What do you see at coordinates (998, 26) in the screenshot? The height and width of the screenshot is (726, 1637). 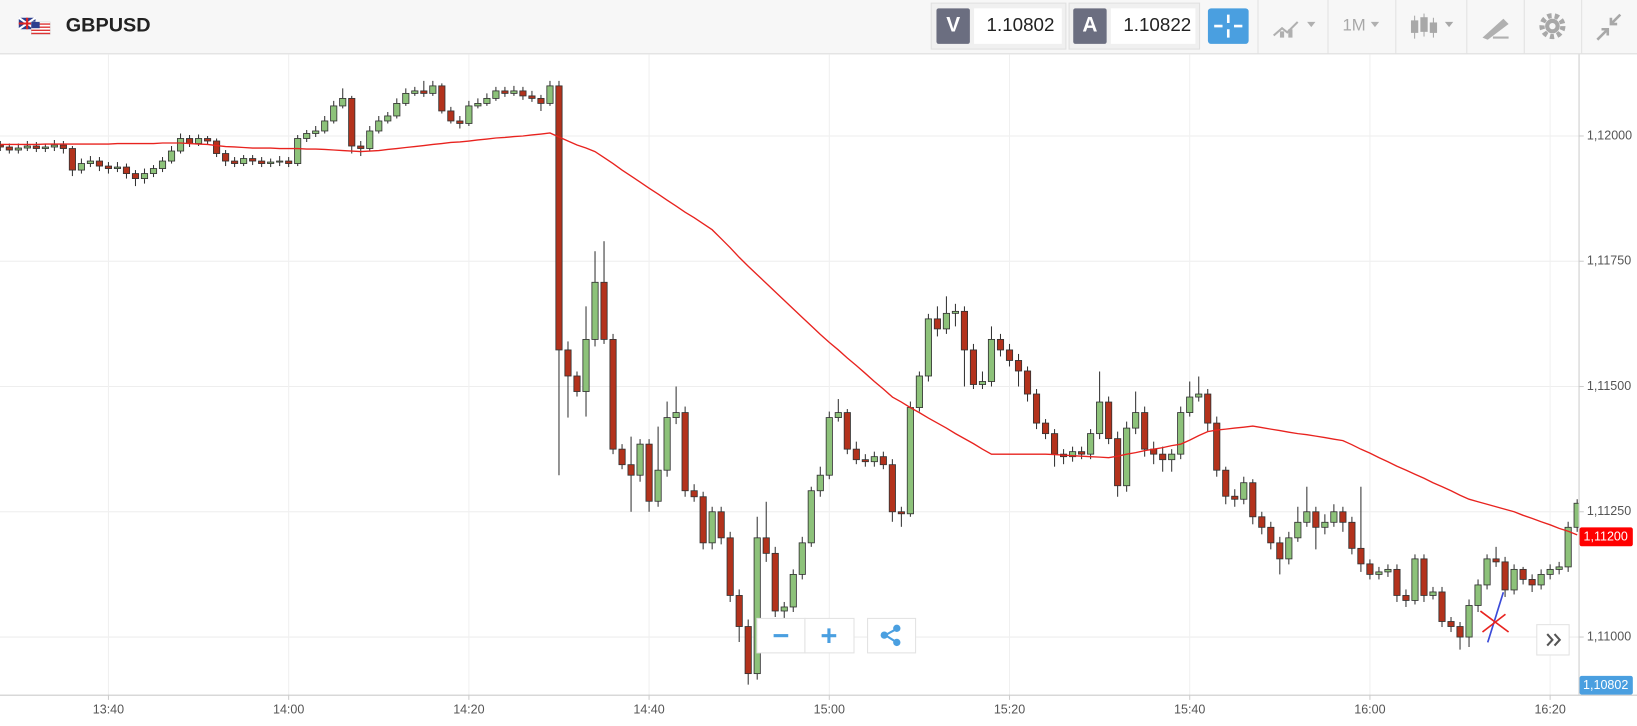 I see `sell-box: V 1.10802` at bounding box center [998, 26].